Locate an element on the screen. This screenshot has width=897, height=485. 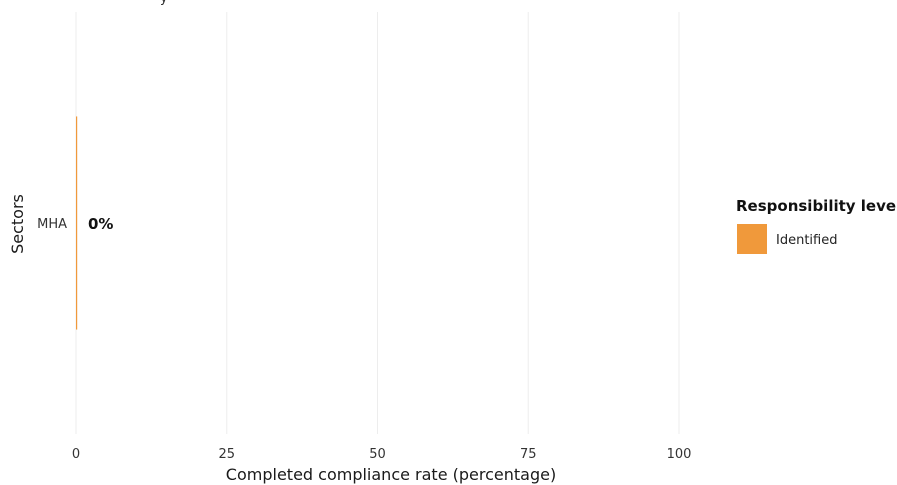
bar-mha-identified is located at coordinates (77, 223).